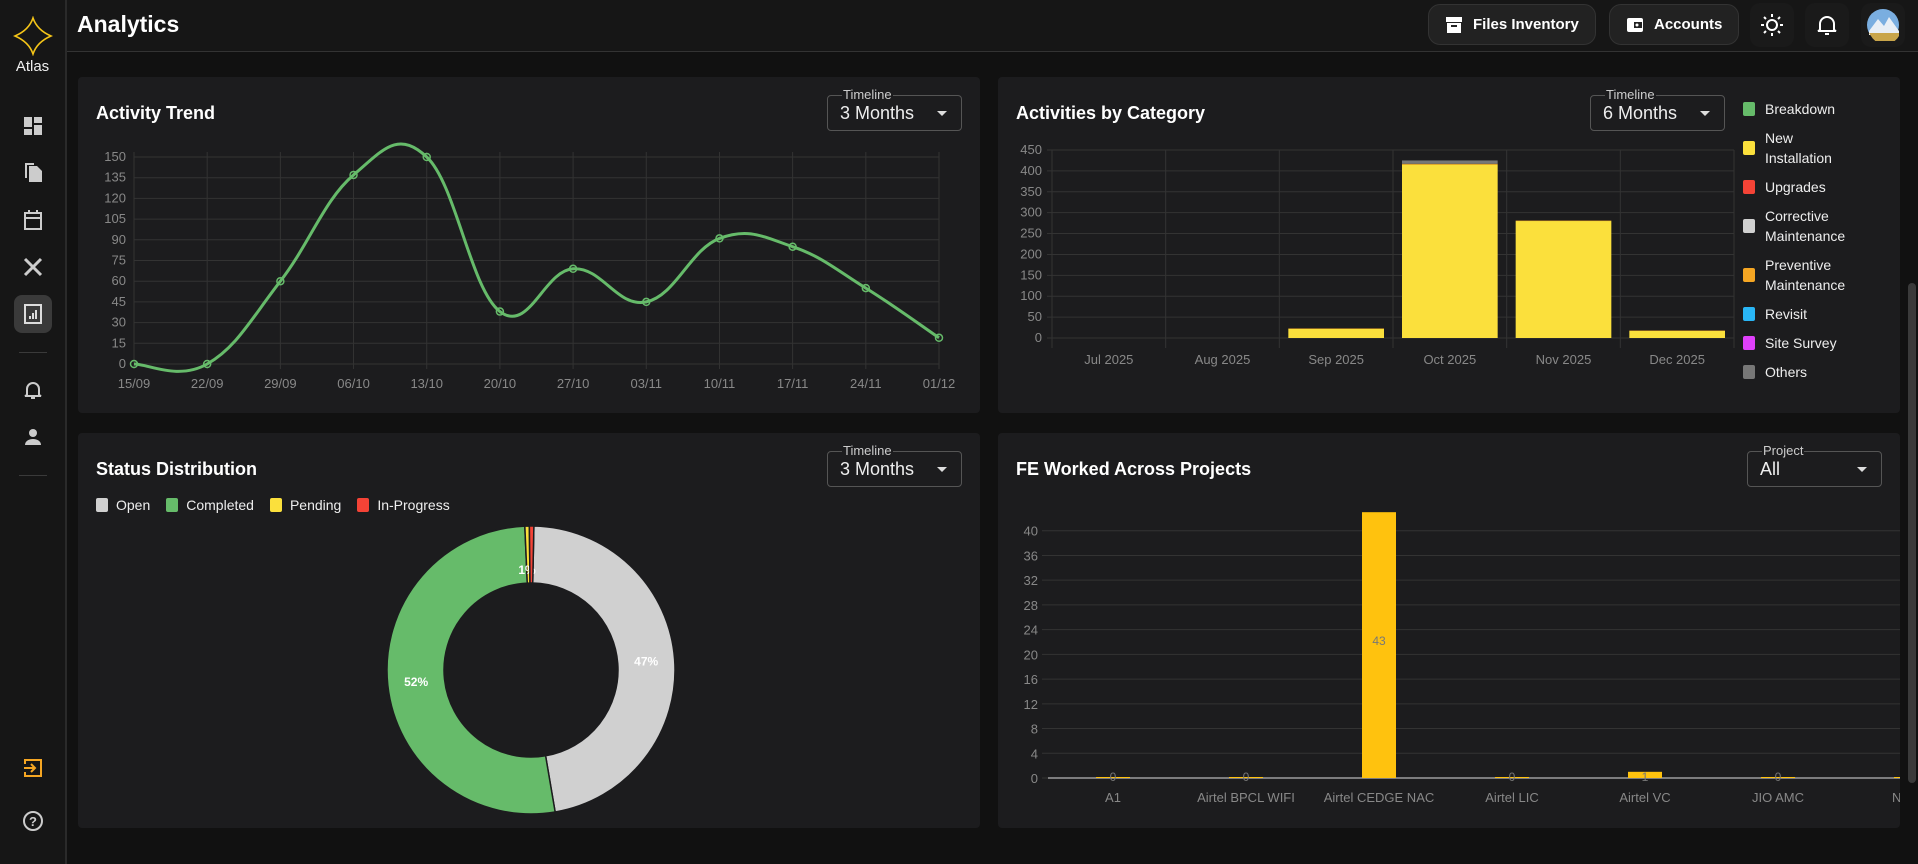 This screenshot has width=1918, height=864. Describe the element at coordinates (305, 505) in the screenshot. I see `legend-item: Pending` at that location.